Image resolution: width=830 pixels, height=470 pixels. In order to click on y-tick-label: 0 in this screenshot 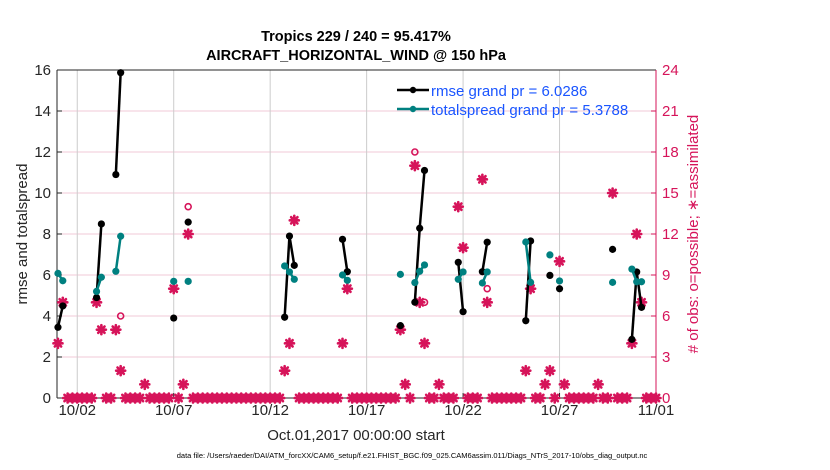, I will do `click(47, 398)`.